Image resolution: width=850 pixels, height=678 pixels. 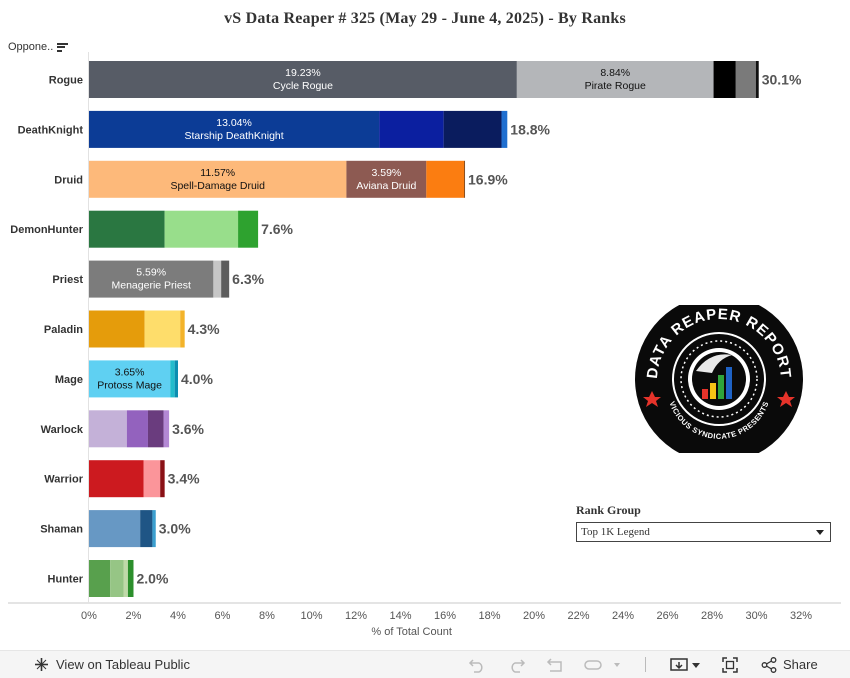 I want to click on x-tick-label: 18%, so click(x=489, y=616).